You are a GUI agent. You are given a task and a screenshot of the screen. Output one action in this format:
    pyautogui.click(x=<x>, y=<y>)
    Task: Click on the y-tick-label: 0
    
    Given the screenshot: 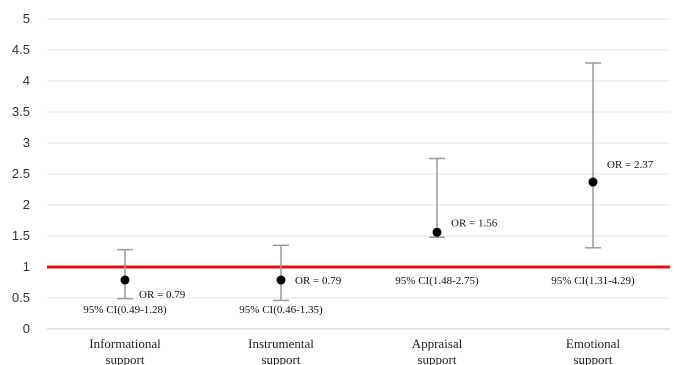 What is the action you would take?
    pyautogui.click(x=26, y=328)
    